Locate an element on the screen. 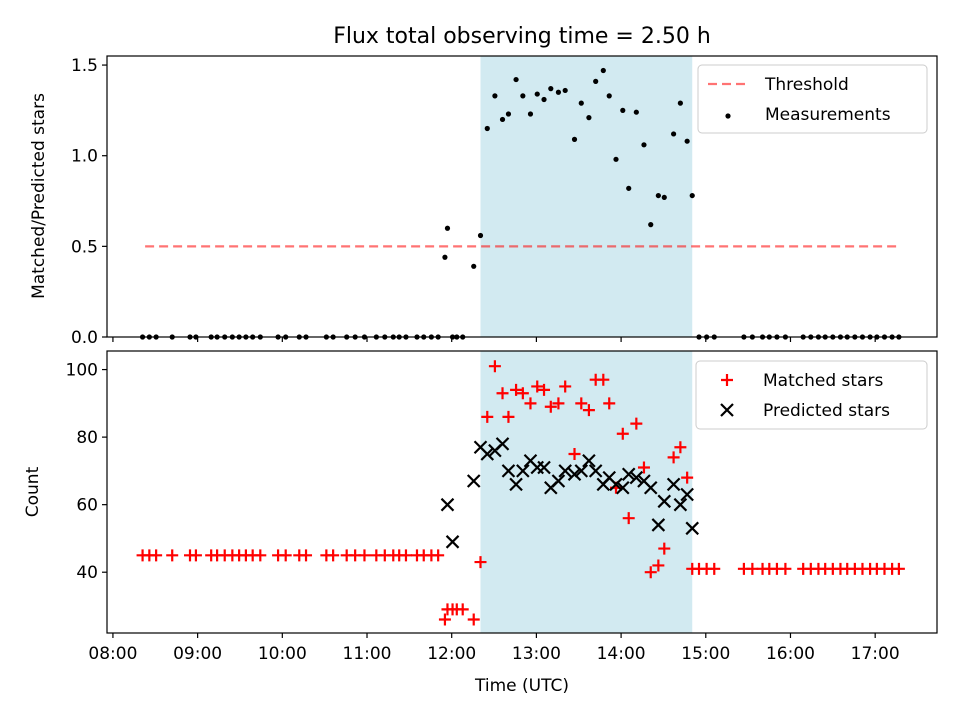 The image size is (960, 724). bottom-y-tick-label: 60 is located at coordinates (87, 506).